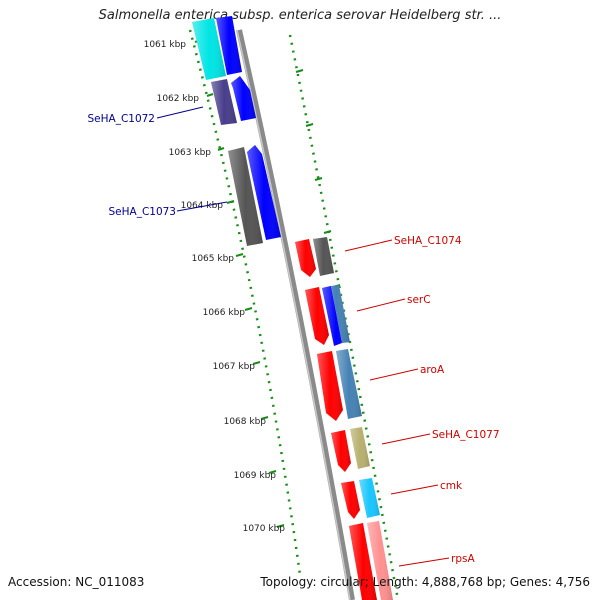 The image size is (600, 600). What do you see at coordinates (255, 476) in the screenshot?
I see `tick-label: 1069 kbp` at bounding box center [255, 476].